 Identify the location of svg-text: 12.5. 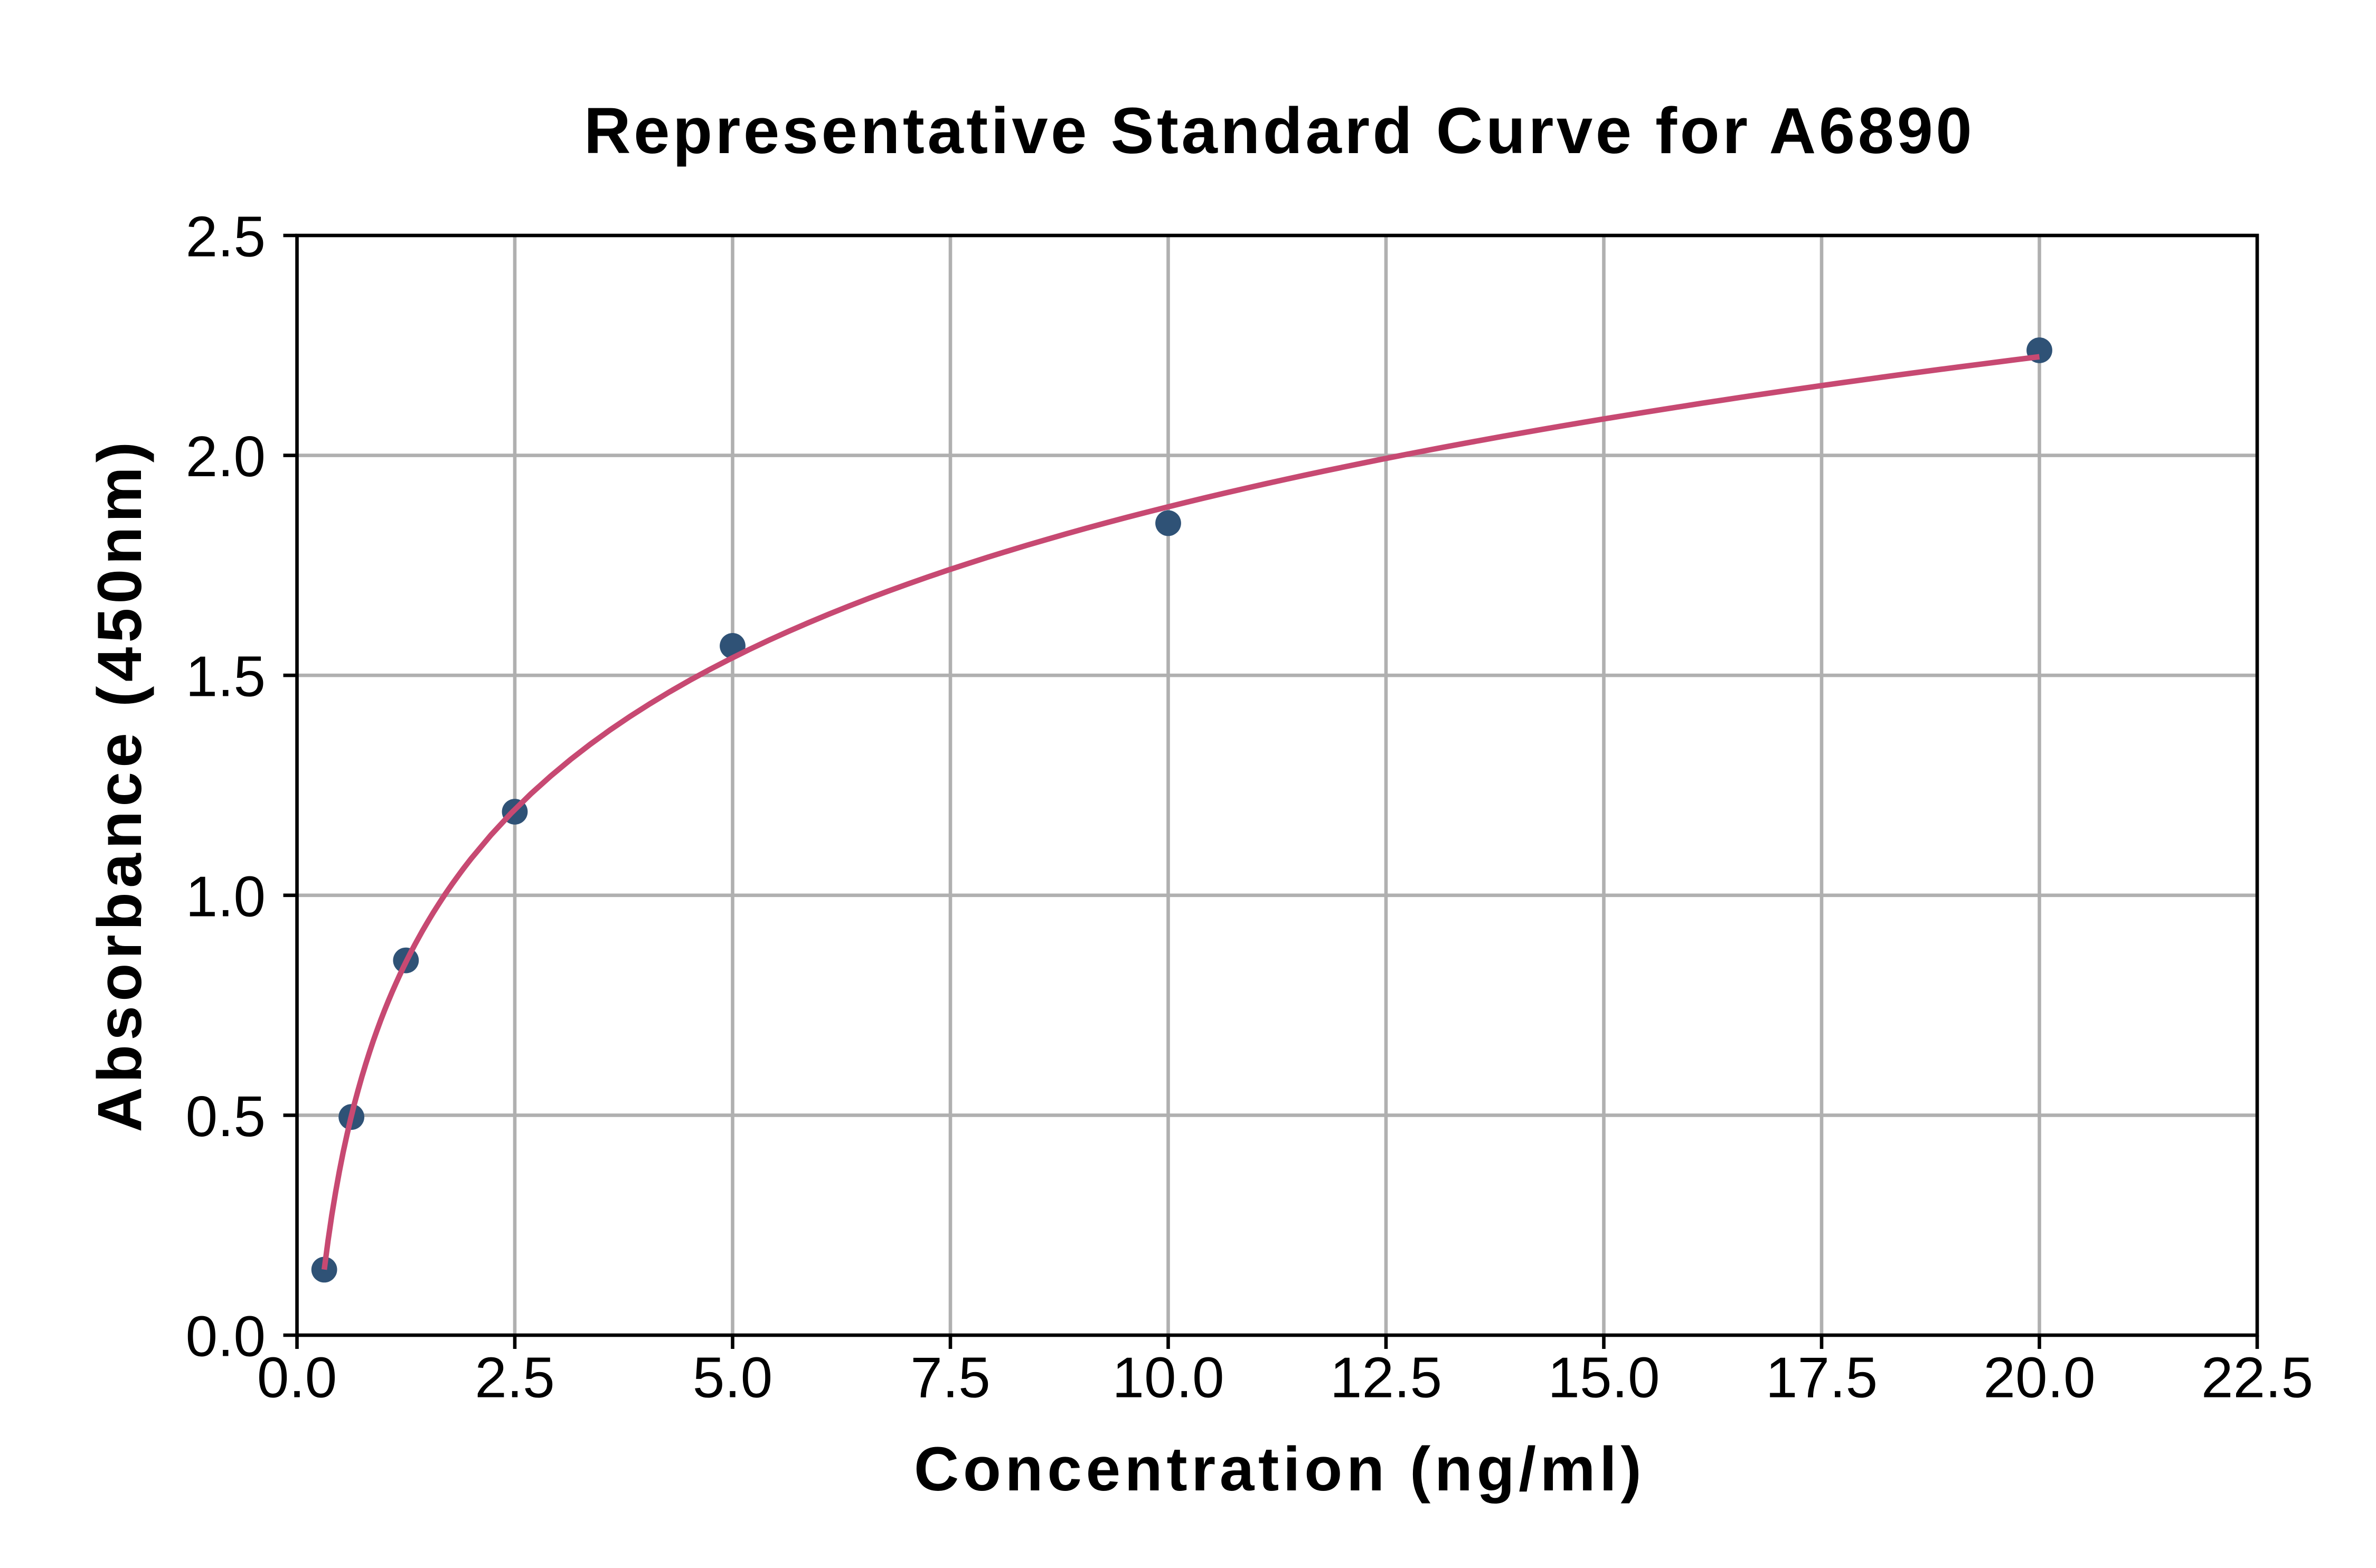
(1386, 1378).